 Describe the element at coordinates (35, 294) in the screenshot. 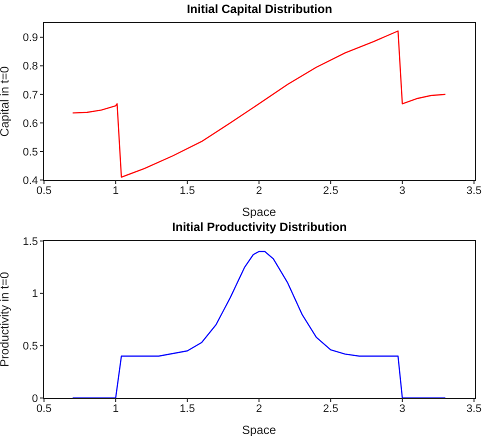

I see `y-tick-label: 1` at that location.